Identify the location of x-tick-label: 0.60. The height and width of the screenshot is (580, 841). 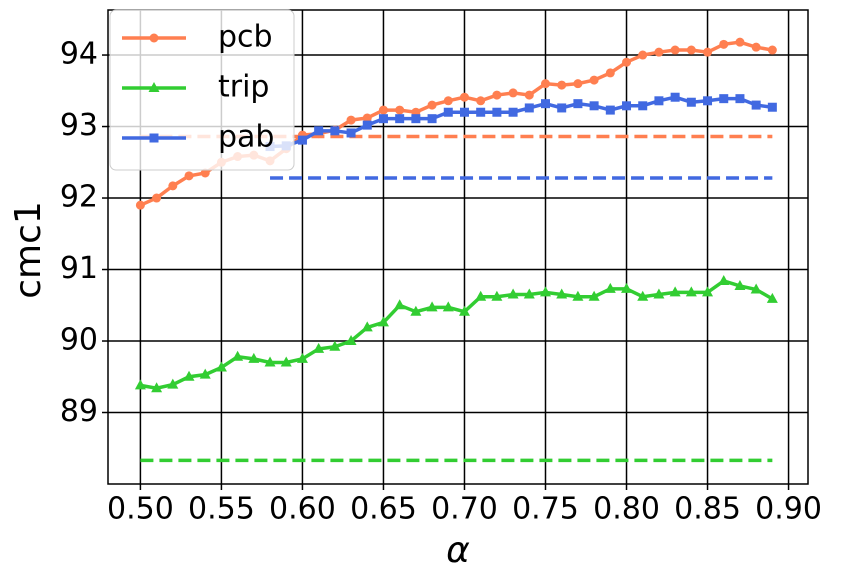
(302, 509).